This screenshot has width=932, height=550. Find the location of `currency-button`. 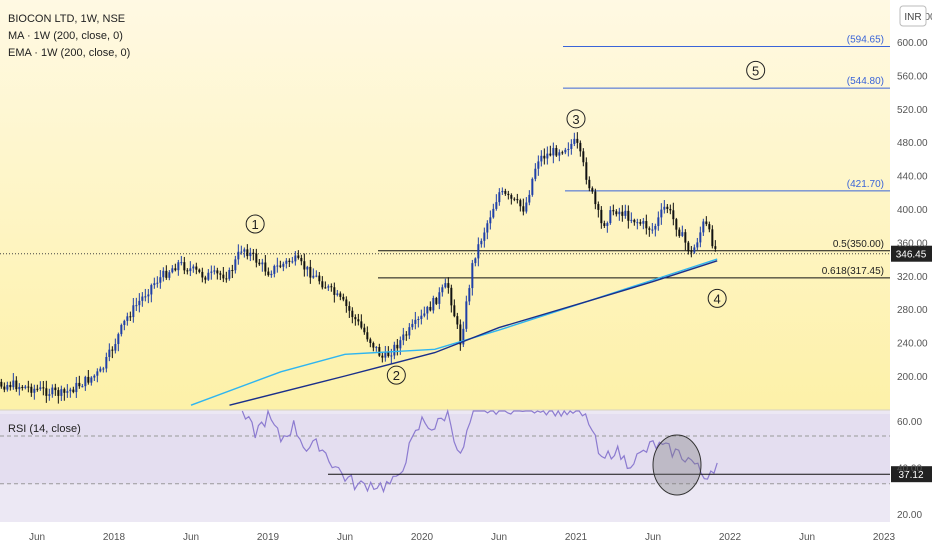

currency-button is located at coordinates (913, 16).